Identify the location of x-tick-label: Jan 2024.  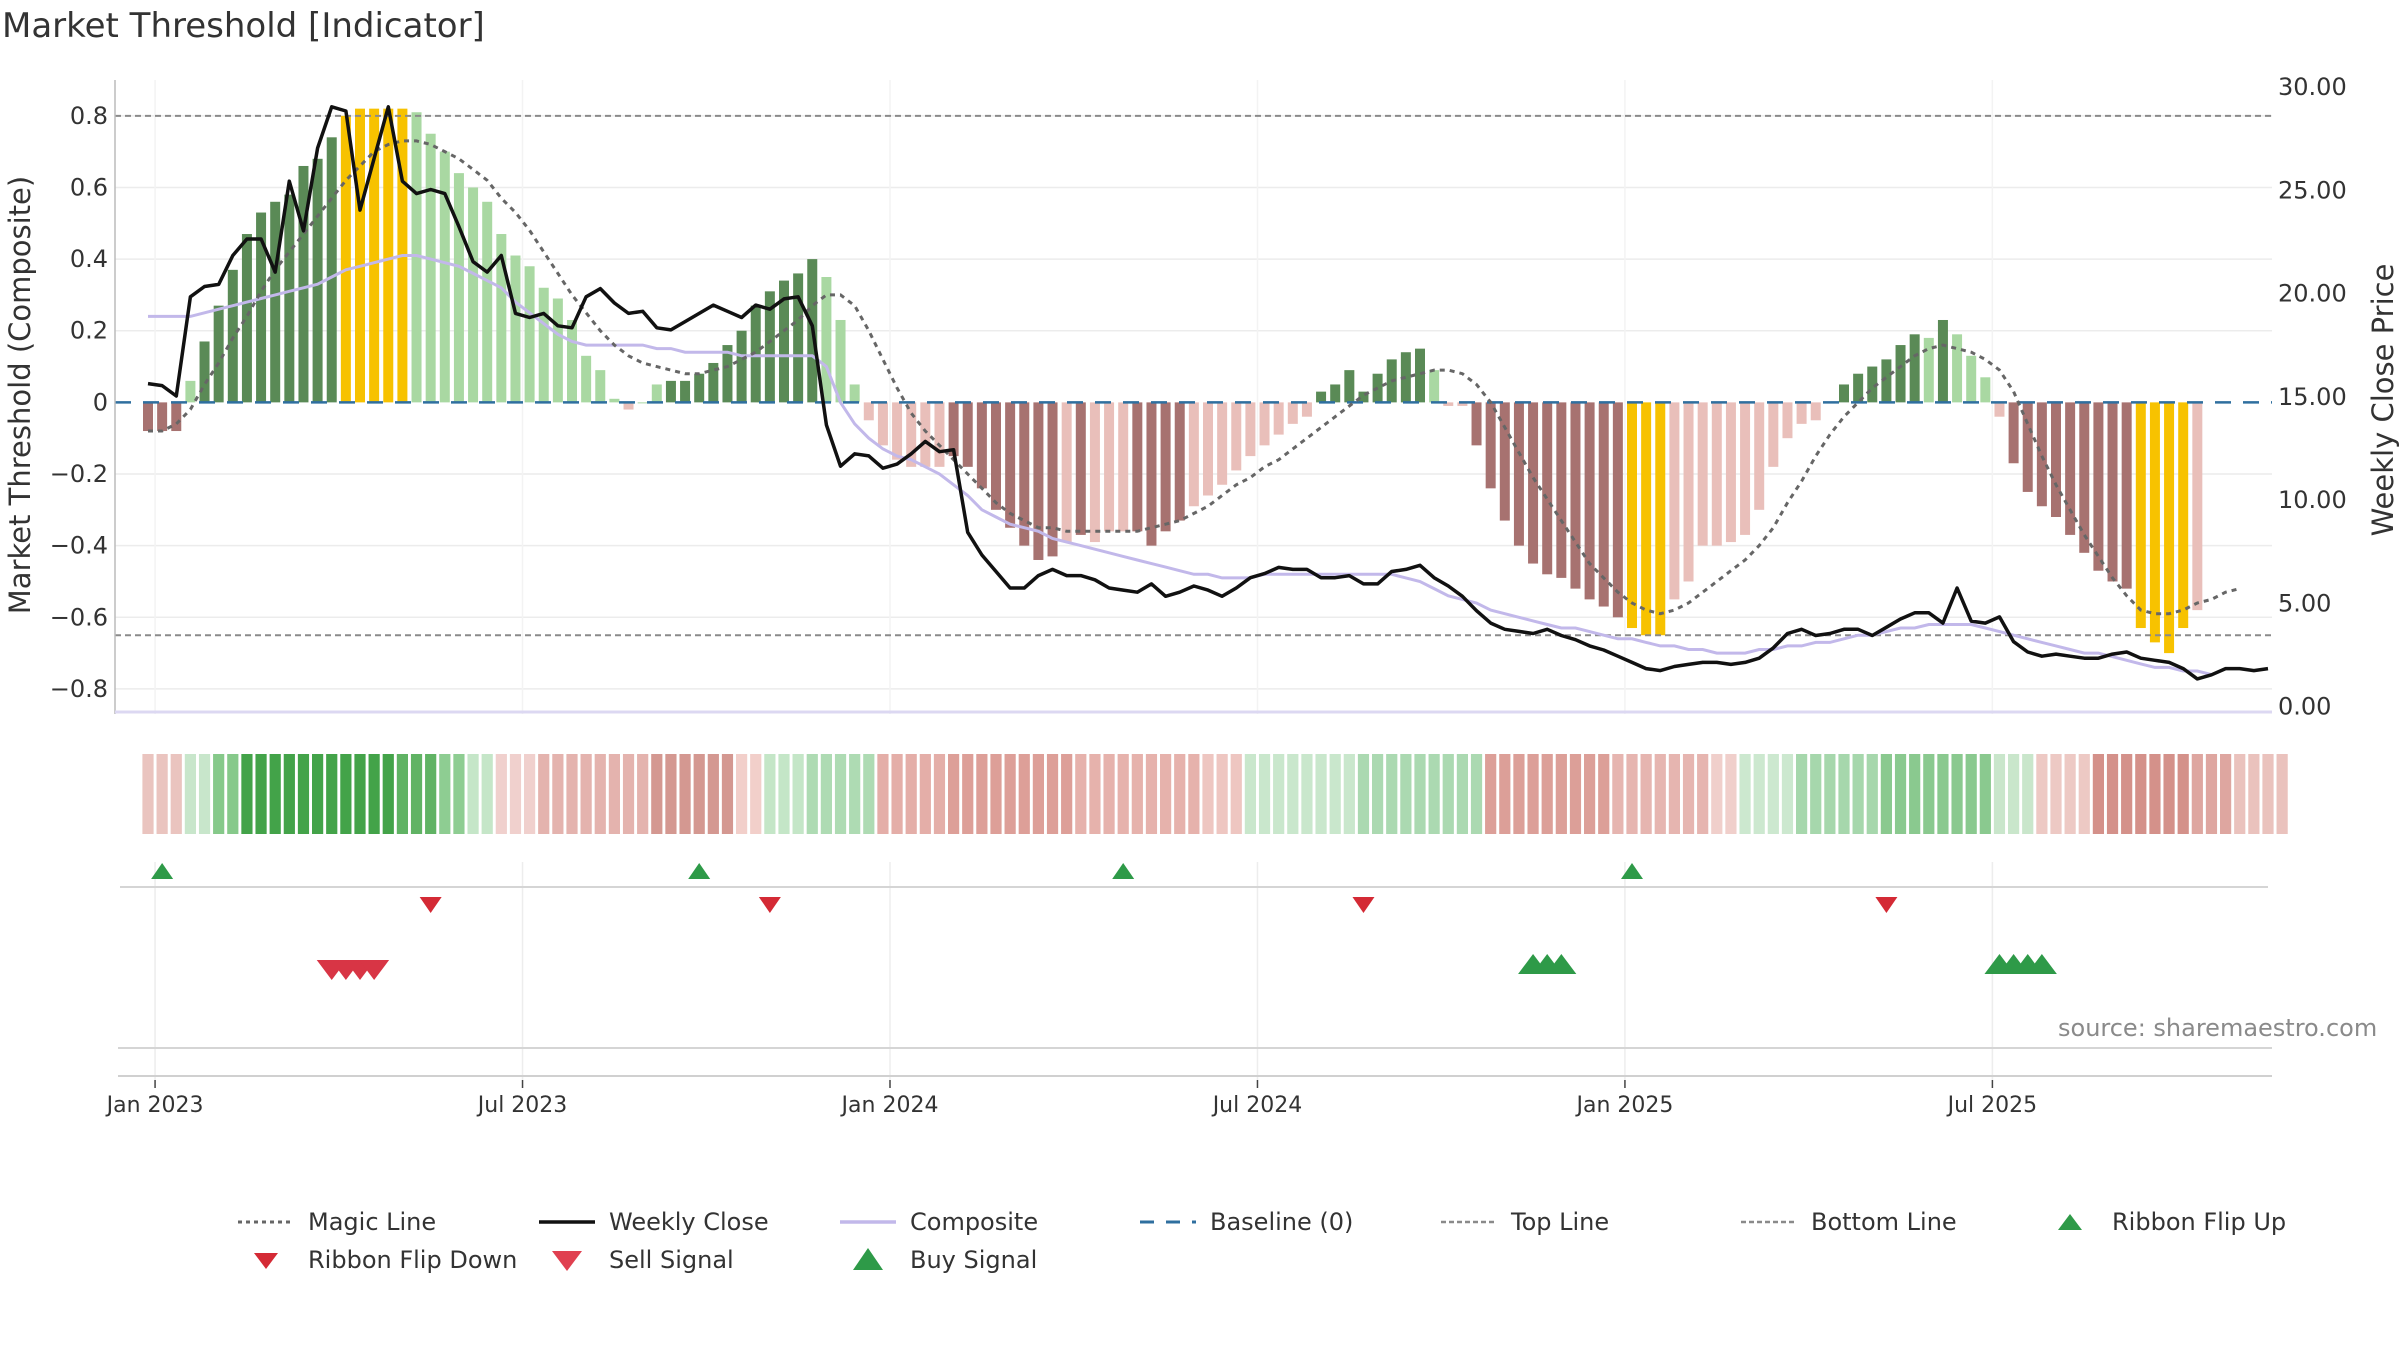
(889, 1105).